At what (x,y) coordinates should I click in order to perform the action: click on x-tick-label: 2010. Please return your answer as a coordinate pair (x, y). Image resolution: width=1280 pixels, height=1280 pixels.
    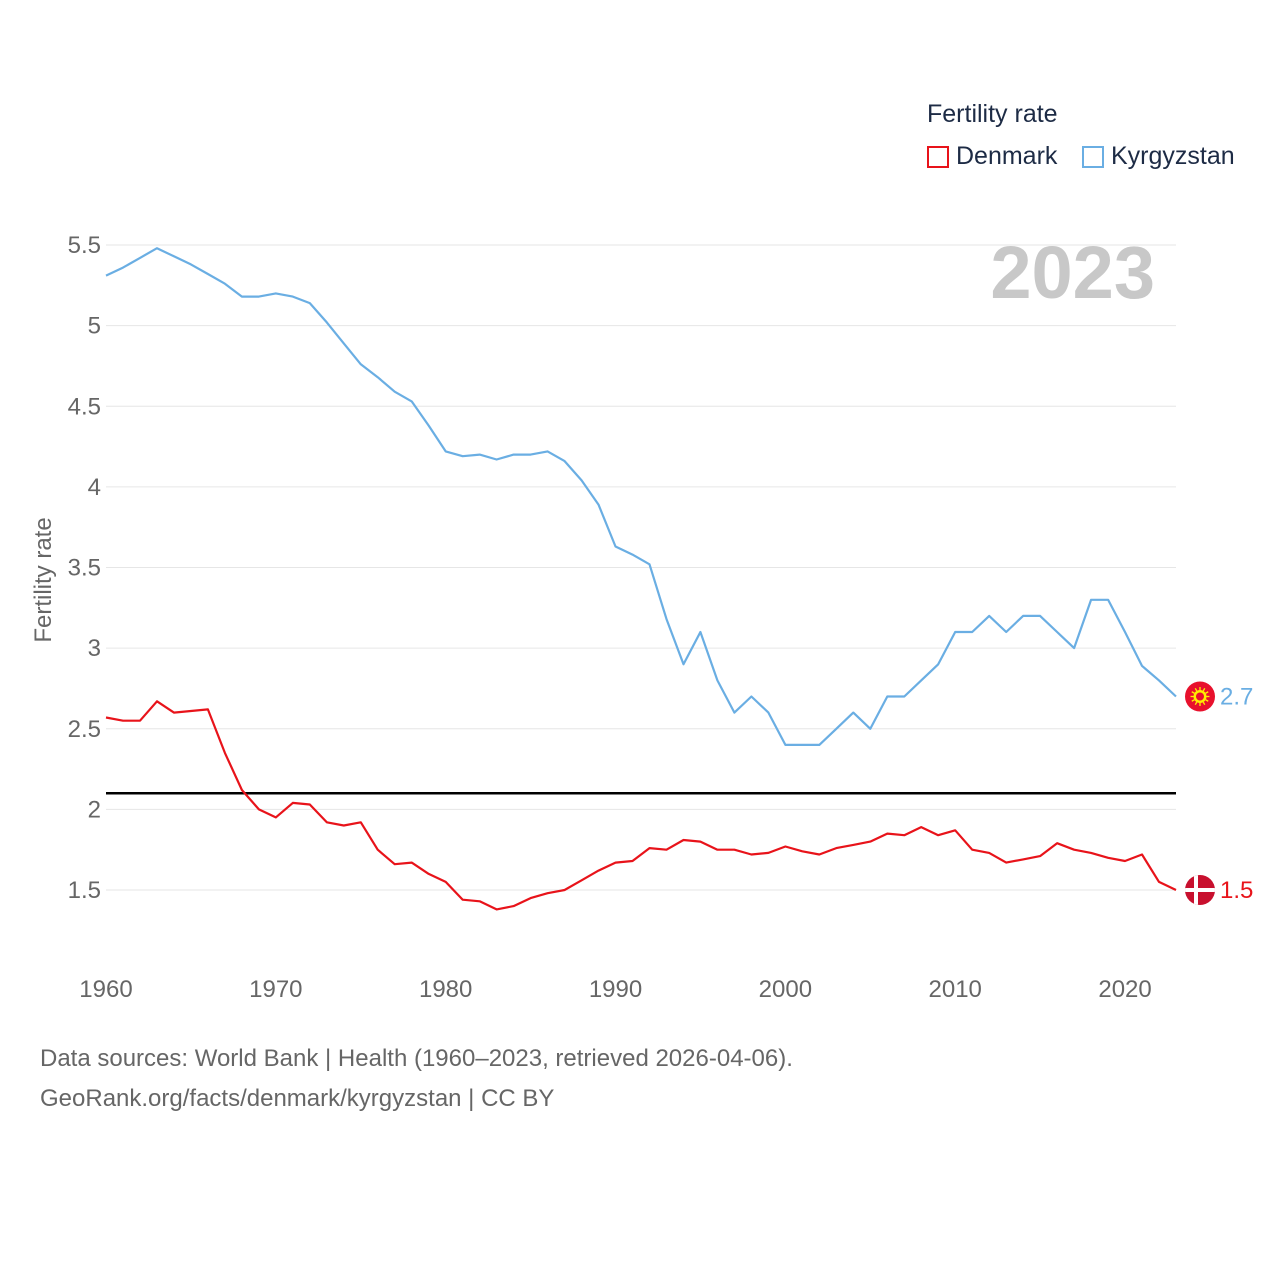
    Looking at the image, I should click on (955, 989).